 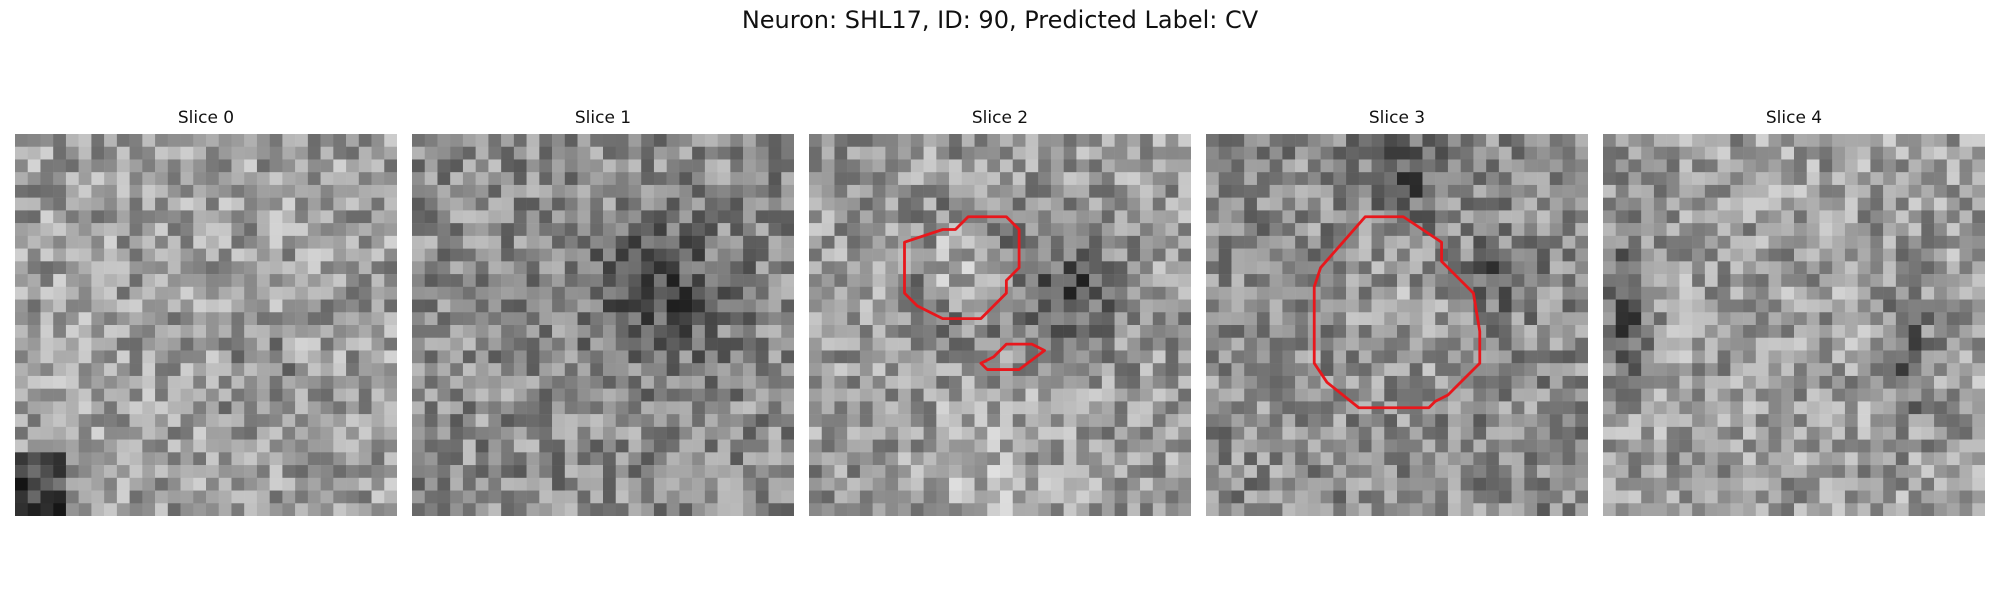 What do you see at coordinates (1397, 118) in the screenshot?
I see `slice-title-3: Slice 3` at bounding box center [1397, 118].